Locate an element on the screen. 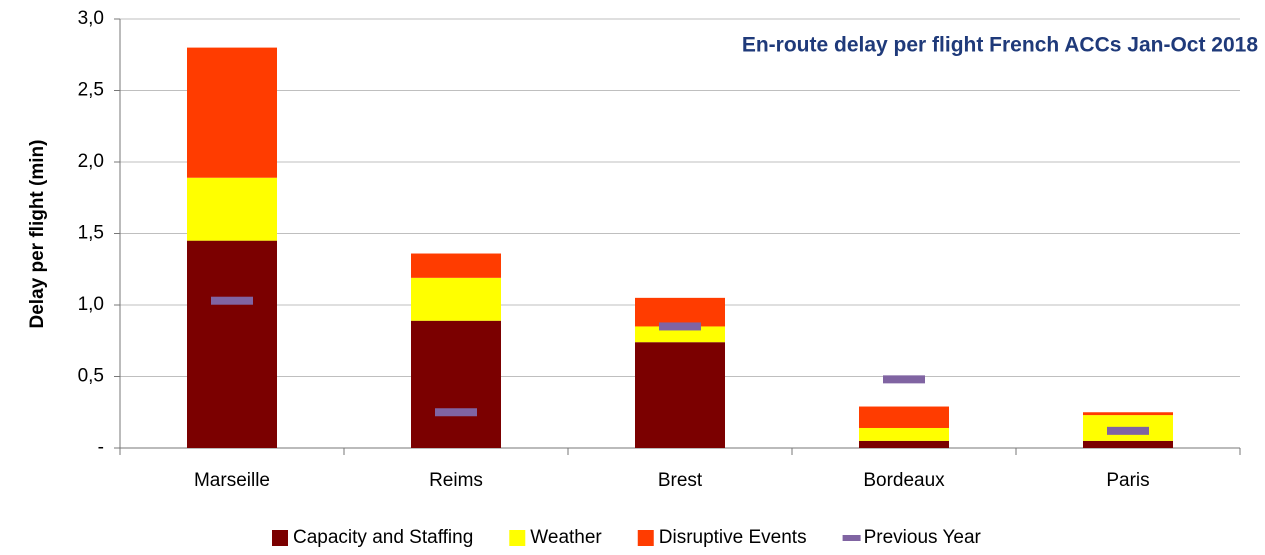  legend-label: Disruptive Events is located at coordinates (733, 537).